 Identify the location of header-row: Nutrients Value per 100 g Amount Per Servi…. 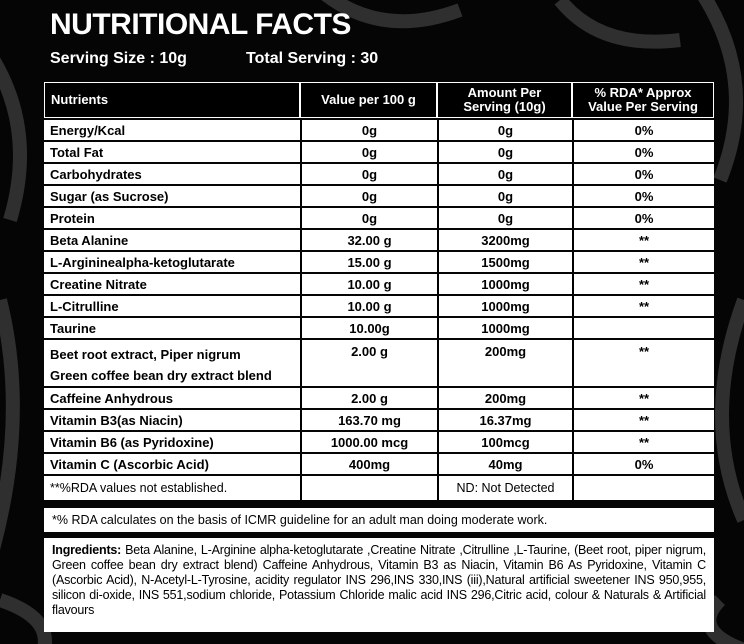
(379, 100).